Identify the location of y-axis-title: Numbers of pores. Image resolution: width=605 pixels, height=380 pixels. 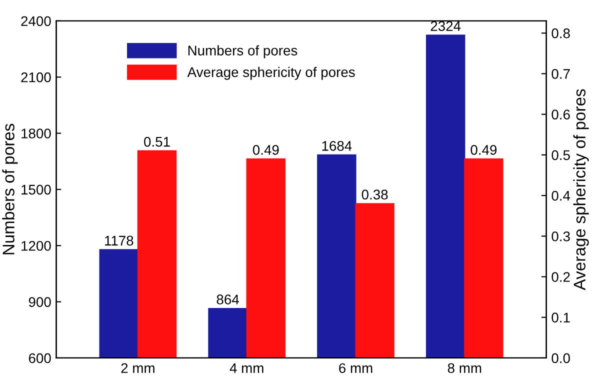
(10, 189).